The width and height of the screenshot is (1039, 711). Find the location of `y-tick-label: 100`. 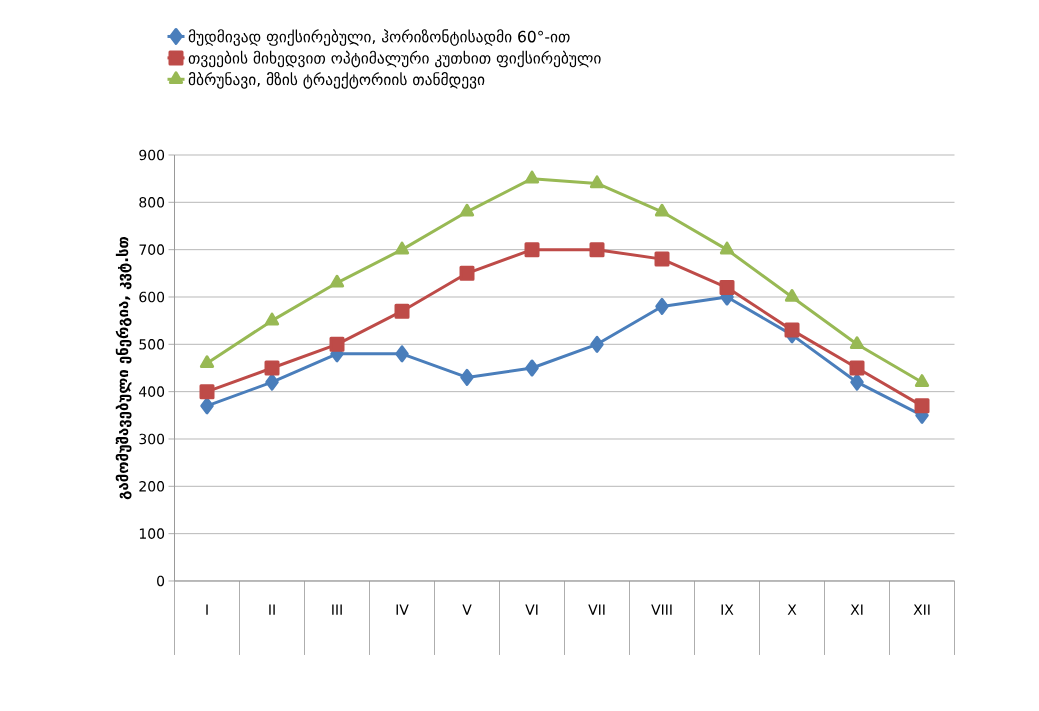

y-tick-label: 100 is located at coordinates (152, 533).